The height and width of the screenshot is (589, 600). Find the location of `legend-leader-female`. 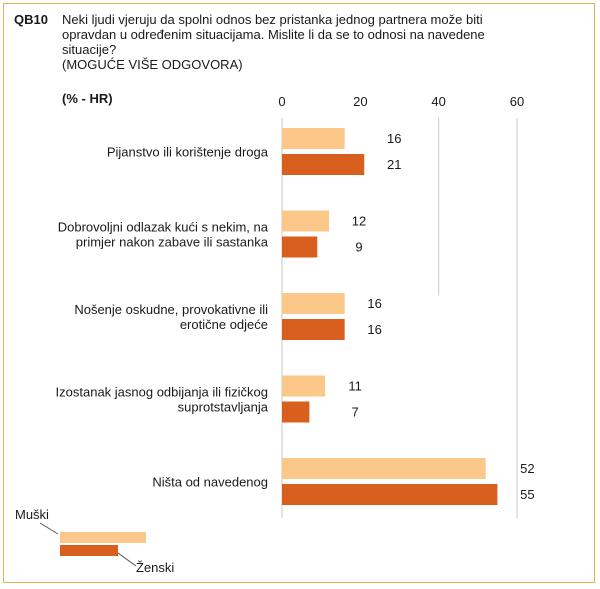

legend-leader-female is located at coordinates (127, 559).